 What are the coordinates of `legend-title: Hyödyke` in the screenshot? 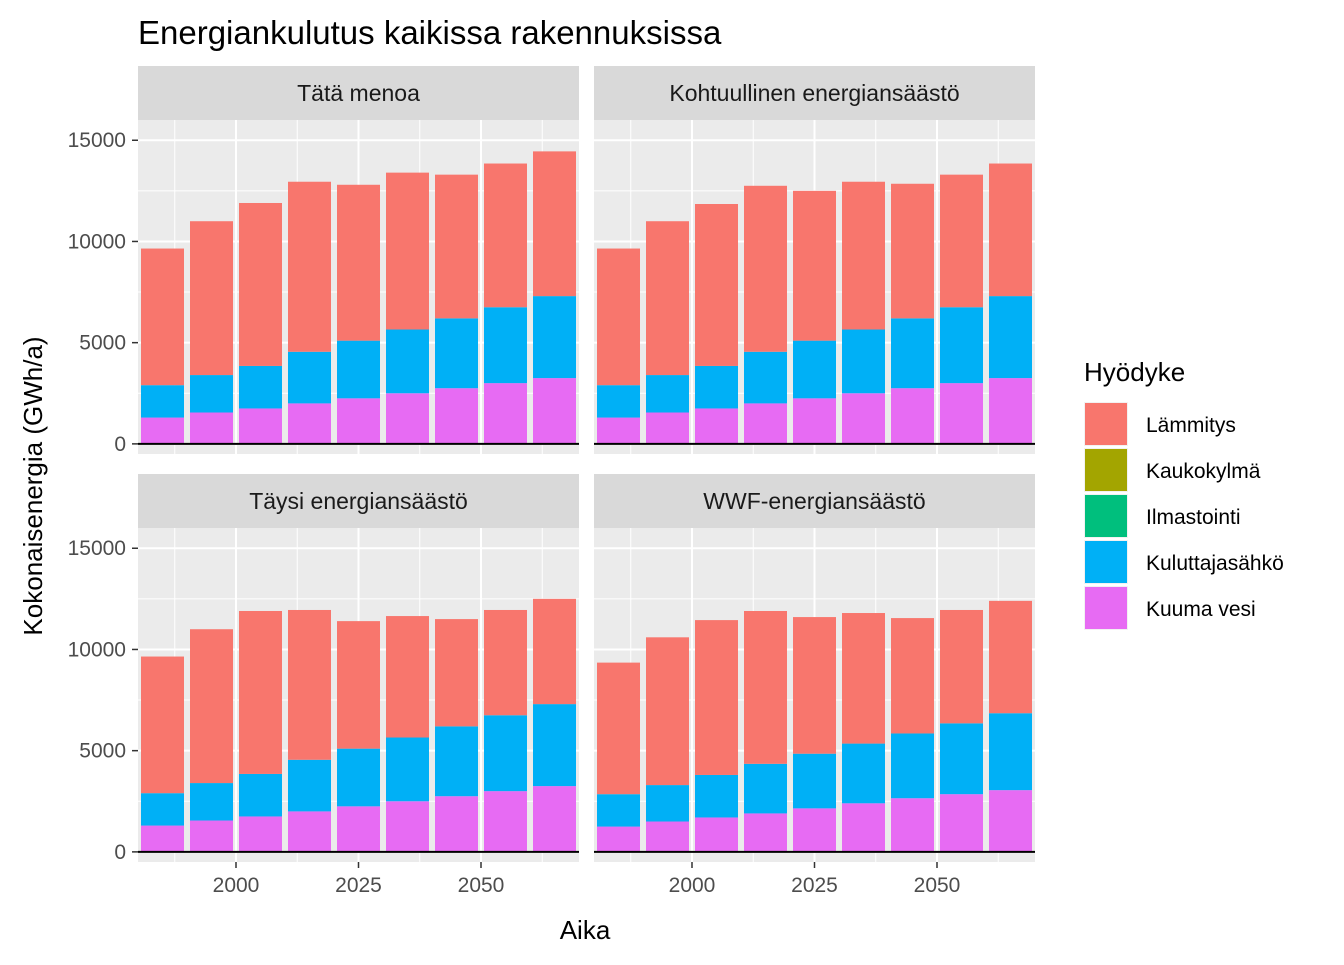 It's located at (1134, 372).